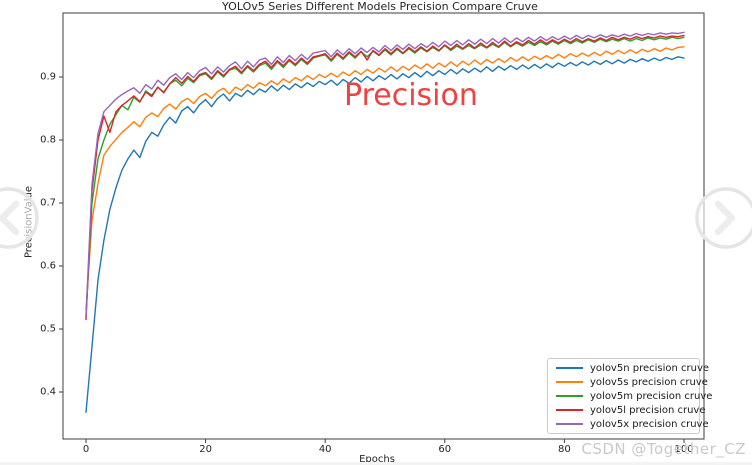 The image size is (752, 465). Describe the element at coordinates (411, 95) in the screenshot. I see `precision-annotation: Precision` at that location.